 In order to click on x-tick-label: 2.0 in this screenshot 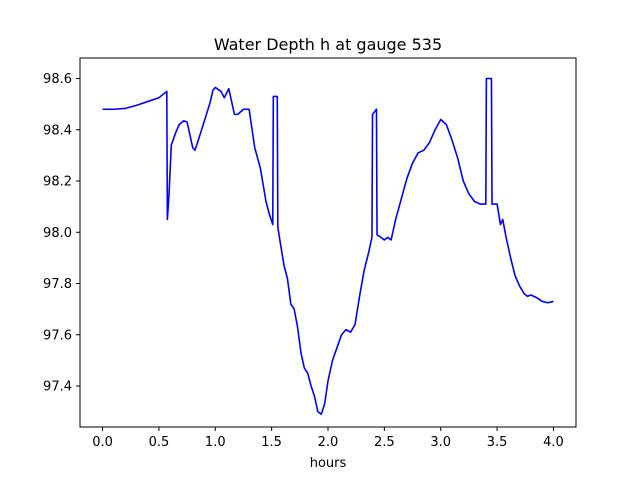, I will do `click(328, 442)`.